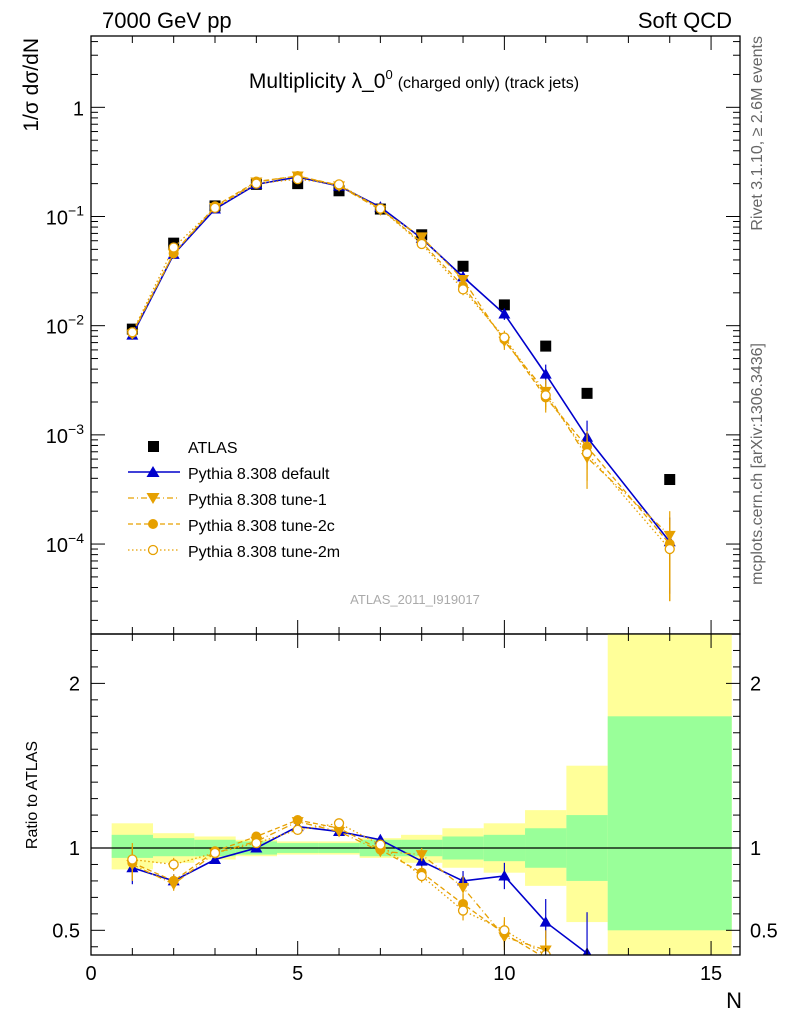 This screenshot has height=1024, width=786. What do you see at coordinates (757, 133) in the screenshot?
I see `rivet-label: Rivet 3.1.10, ≥ 2.6M events` at bounding box center [757, 133].